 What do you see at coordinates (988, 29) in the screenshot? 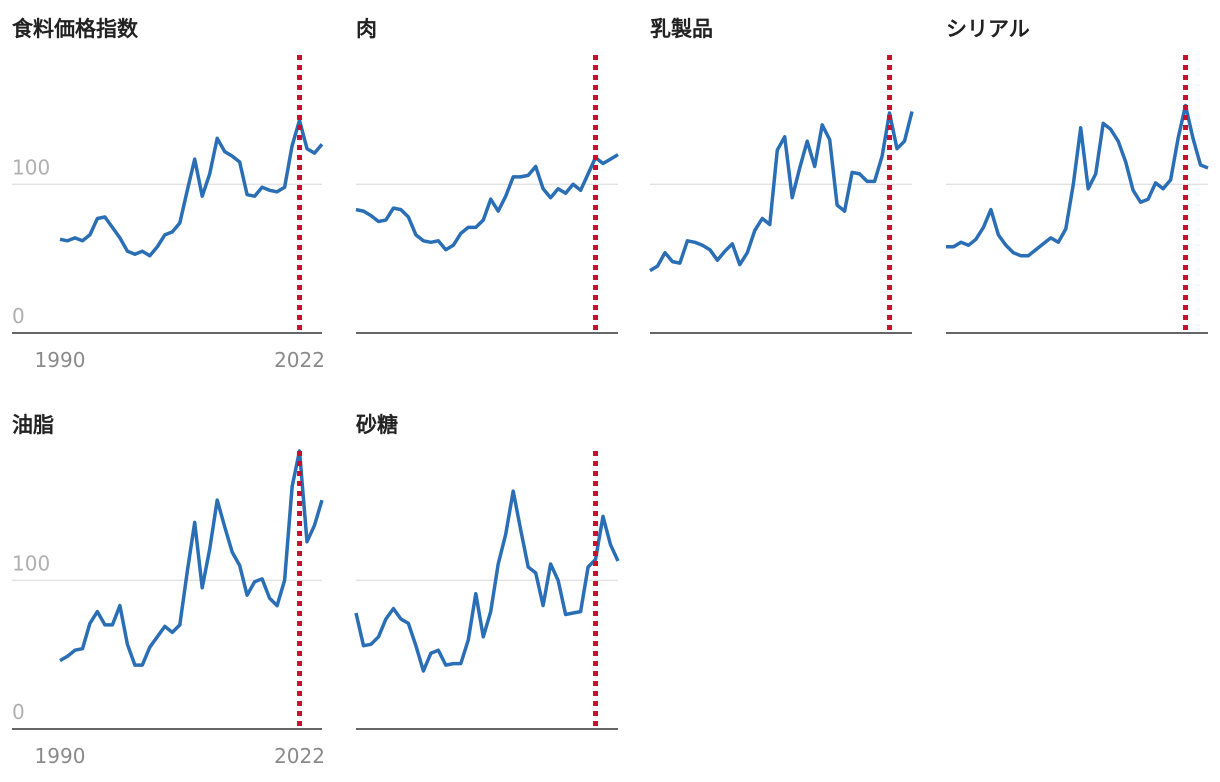
I see `panel-title: シリアル` at bounding box center [988, 29].